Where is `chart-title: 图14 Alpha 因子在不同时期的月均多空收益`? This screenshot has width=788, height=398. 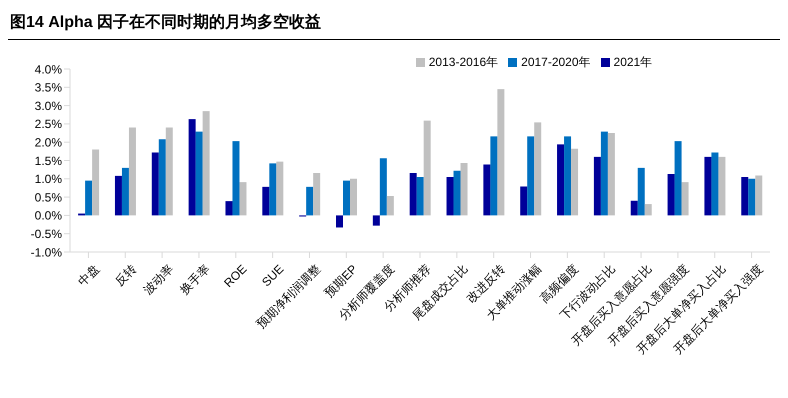 chart-title: 图14 Alpha 因子在不同时期的月均多空收益 is located at coordinates (394, 24).